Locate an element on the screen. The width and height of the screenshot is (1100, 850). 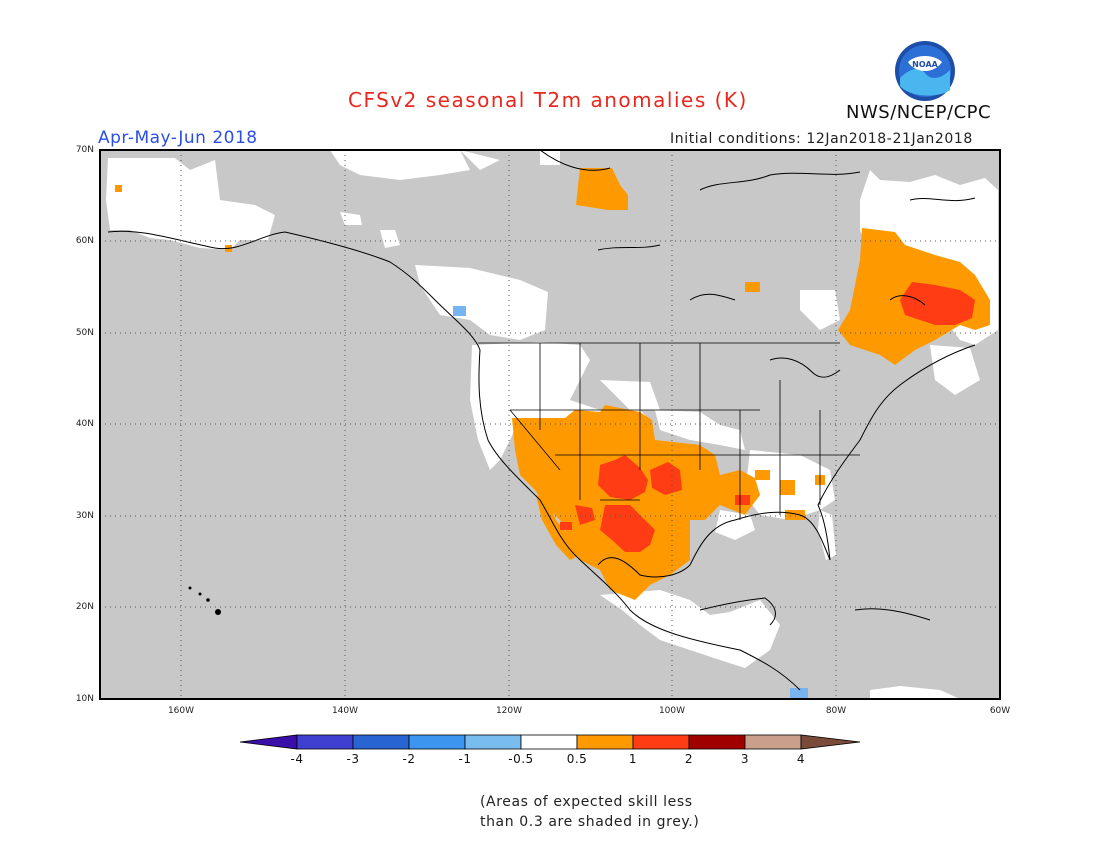
lon-label: 100W is located at coordinates (672, 711).